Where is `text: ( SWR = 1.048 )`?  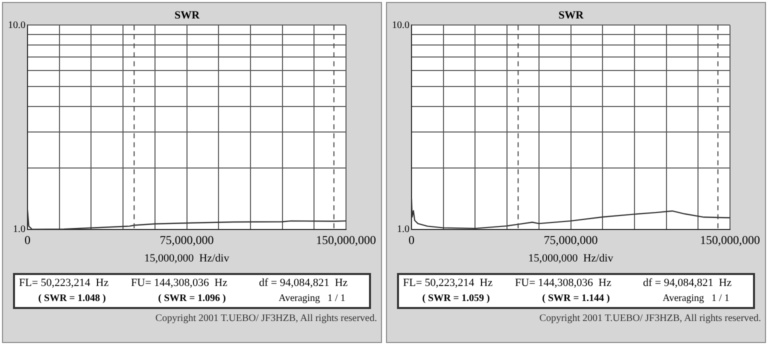 text: ( SWR = 1.048 ) is located at coordinates (72, 299).